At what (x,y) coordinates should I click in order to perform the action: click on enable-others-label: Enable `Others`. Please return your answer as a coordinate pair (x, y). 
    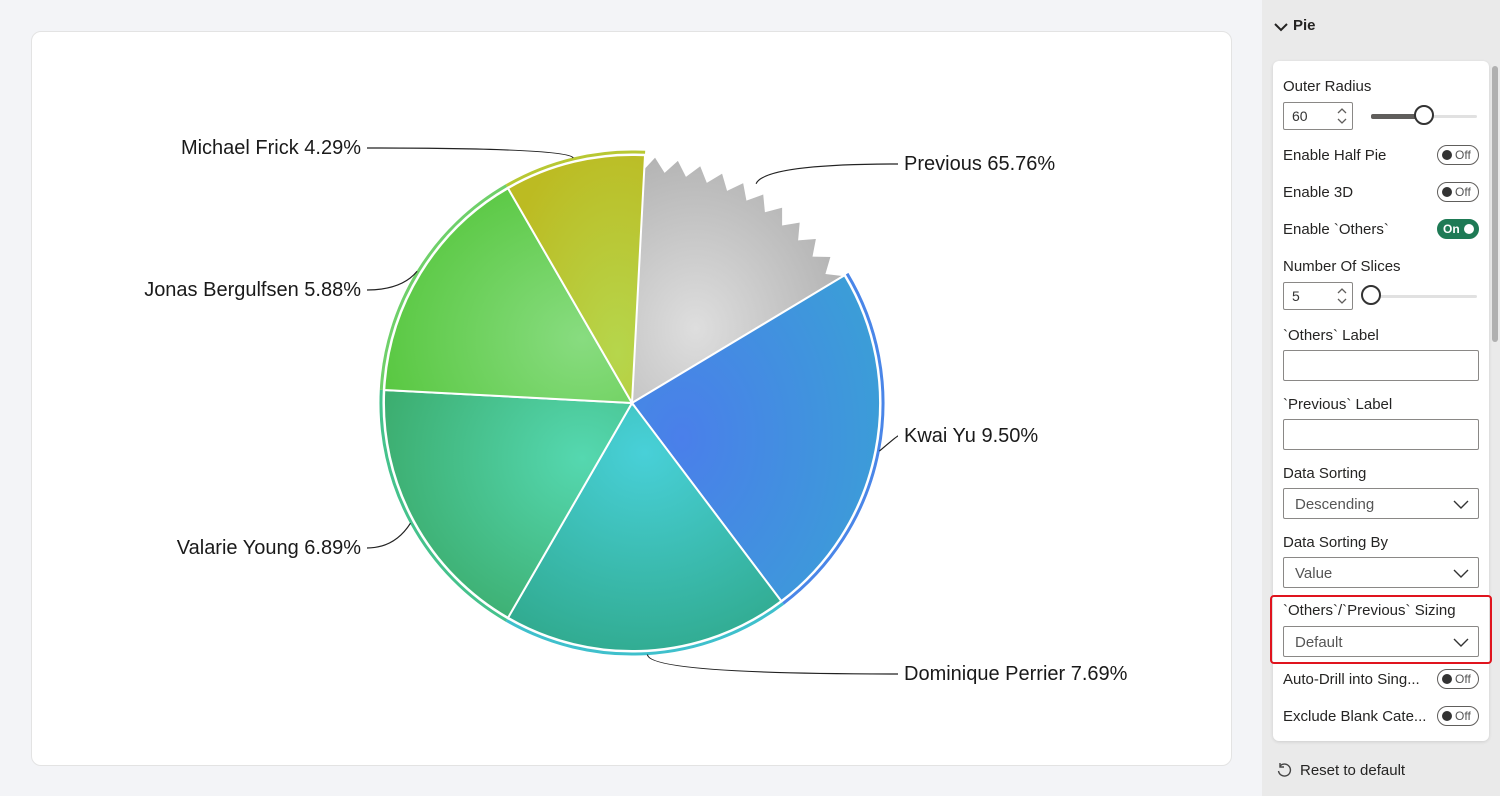
    Looking at the image, I should click on (1336, 229).